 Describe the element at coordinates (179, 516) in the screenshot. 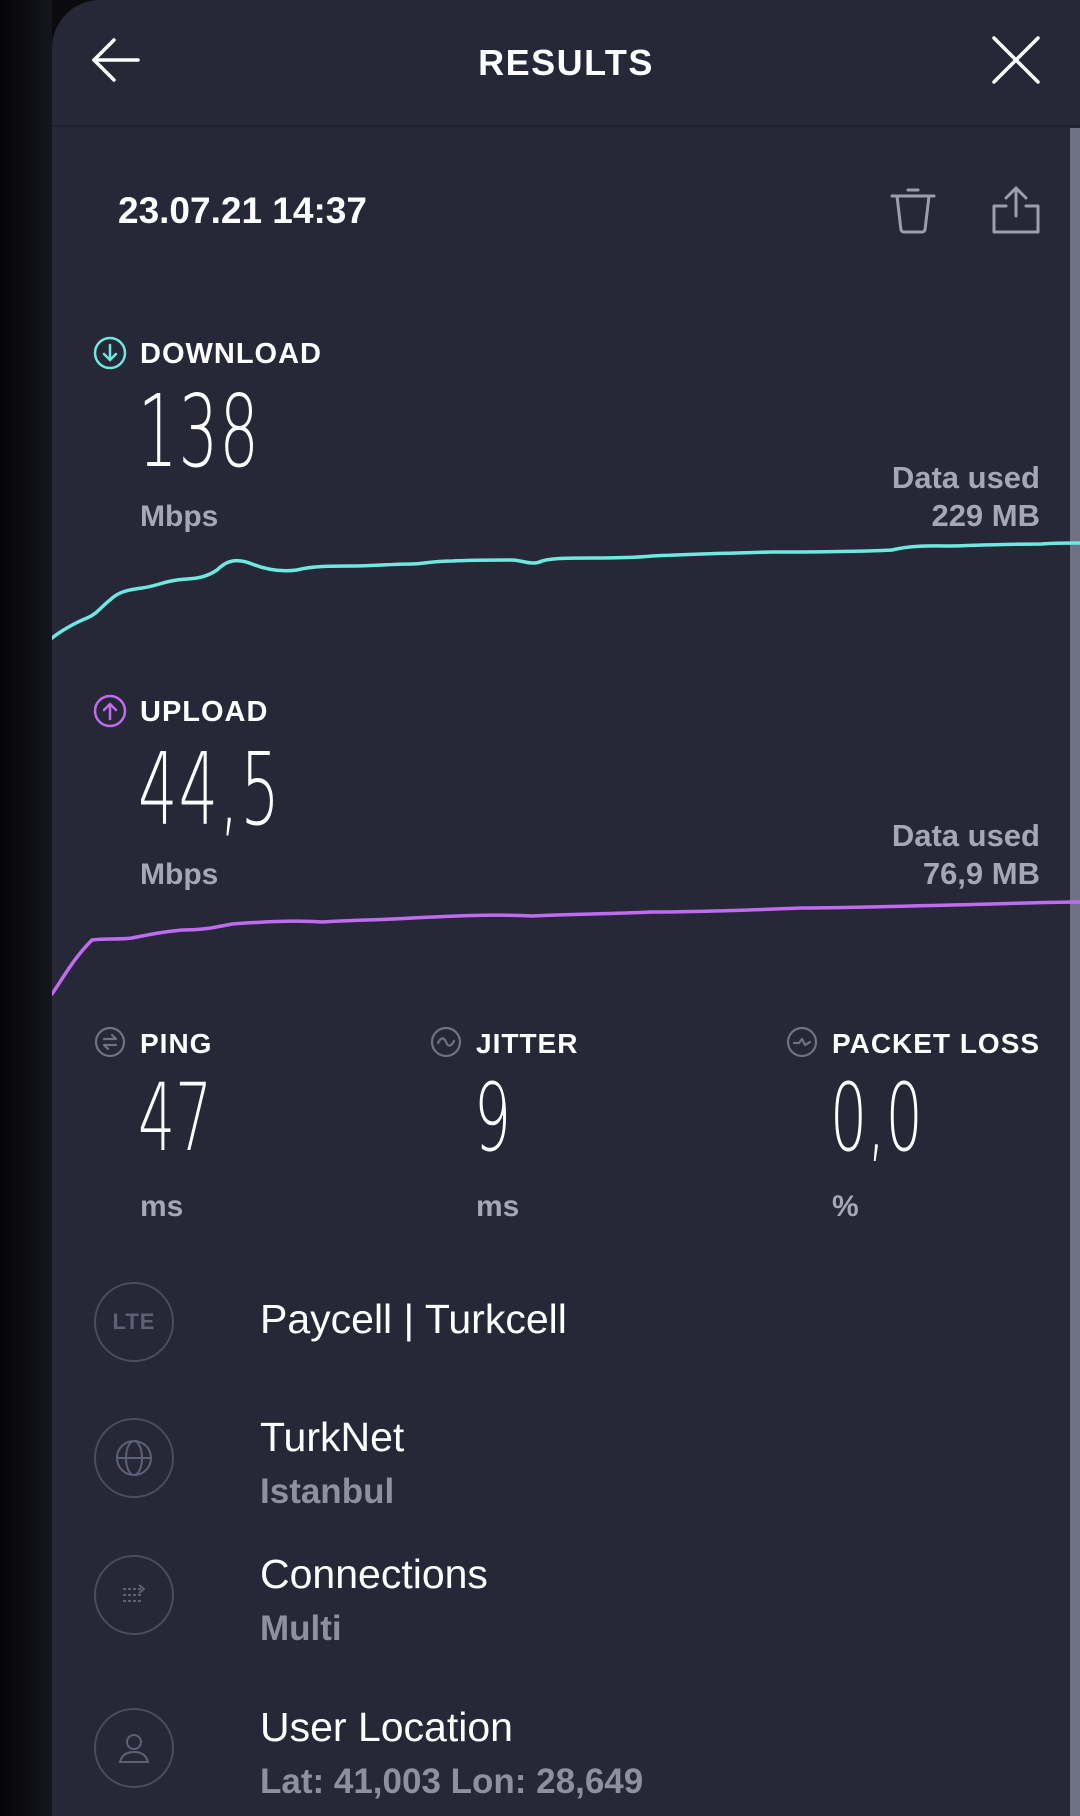

I see `download-unit: Mbps` at that location.